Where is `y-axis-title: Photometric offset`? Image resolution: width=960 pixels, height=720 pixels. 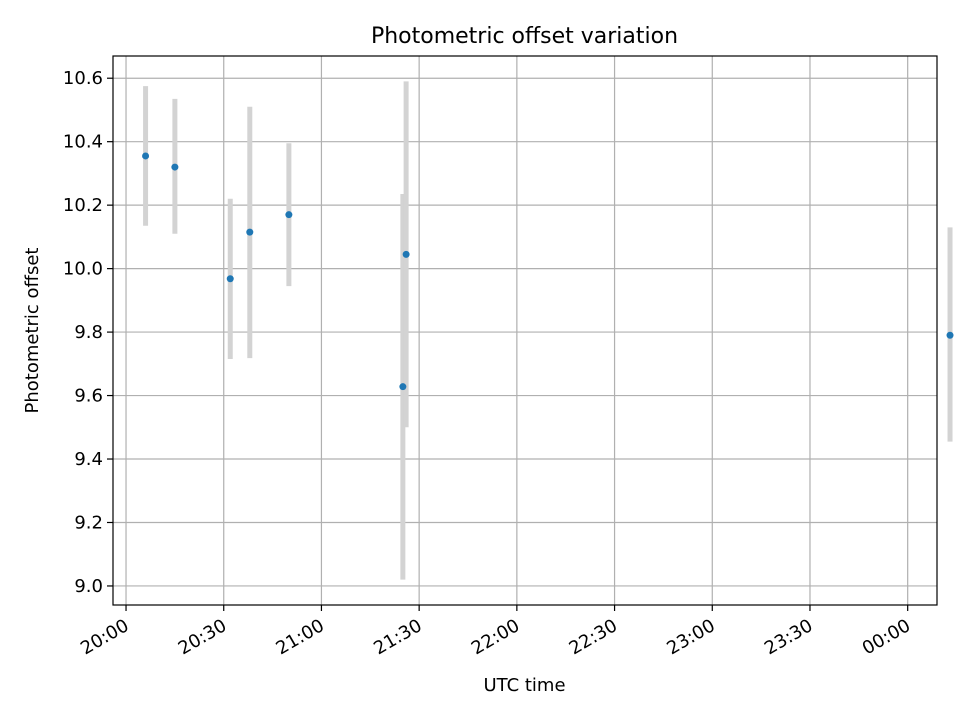
y-axis-title: Photometric offset is located at coordinates (32, 331).